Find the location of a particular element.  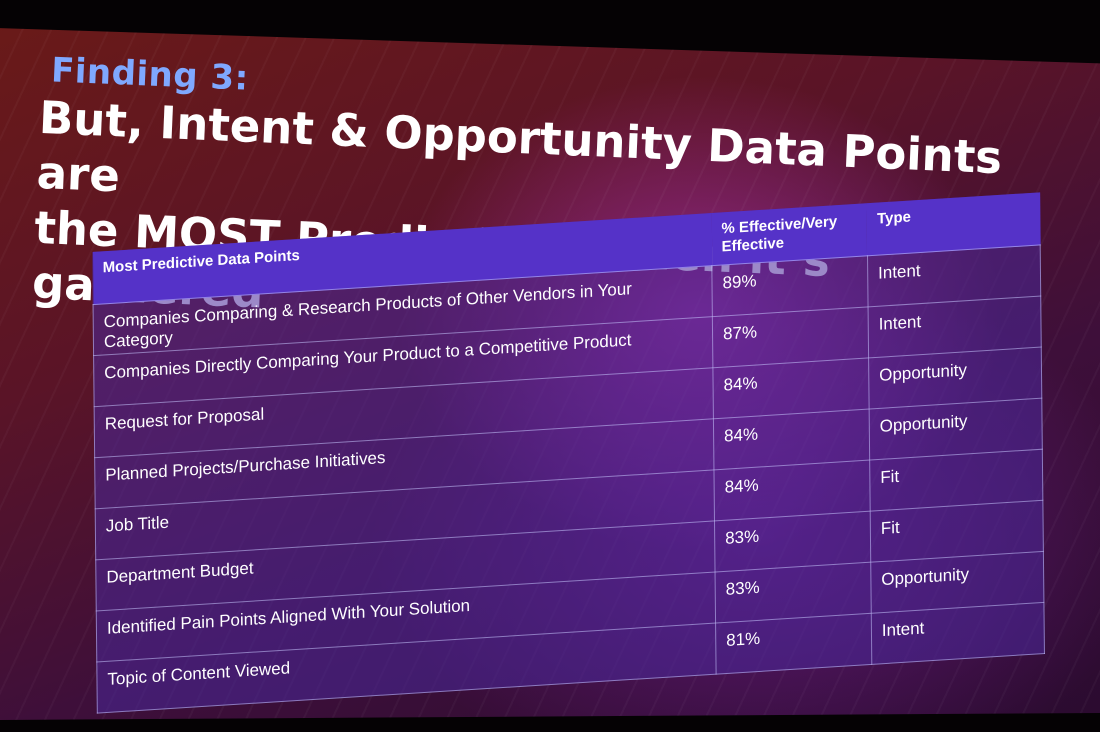

type-cell: Intent is located at coordinates (958, 633).